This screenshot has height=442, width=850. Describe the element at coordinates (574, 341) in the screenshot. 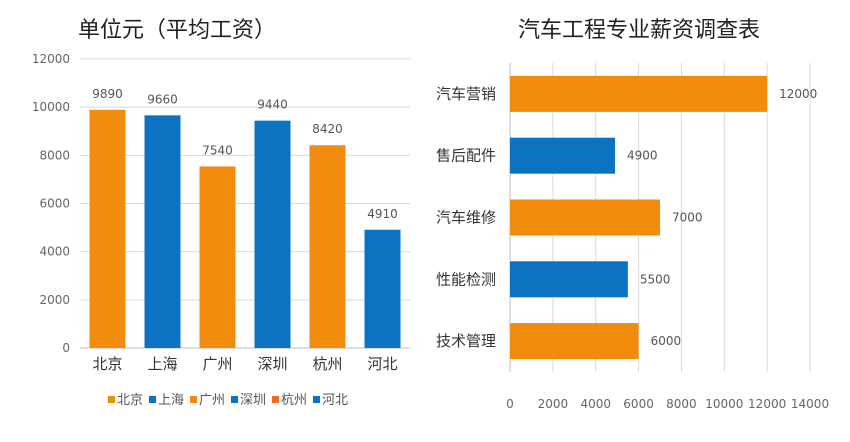

I see `hbar-技术管理` at that location.